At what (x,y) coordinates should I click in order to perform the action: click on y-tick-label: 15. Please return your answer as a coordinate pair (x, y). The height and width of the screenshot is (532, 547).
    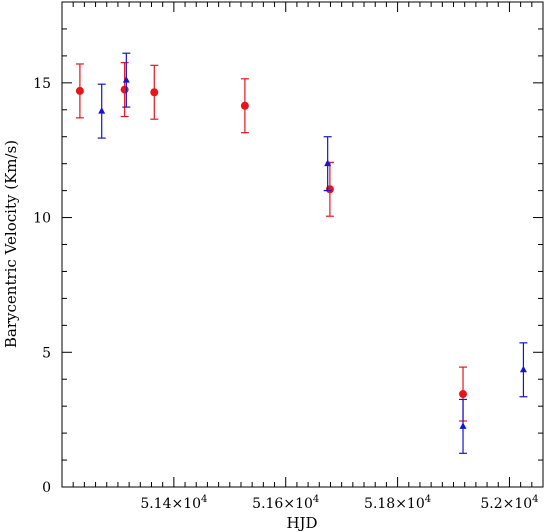
    Looking at the image, I should click on (42, 84).